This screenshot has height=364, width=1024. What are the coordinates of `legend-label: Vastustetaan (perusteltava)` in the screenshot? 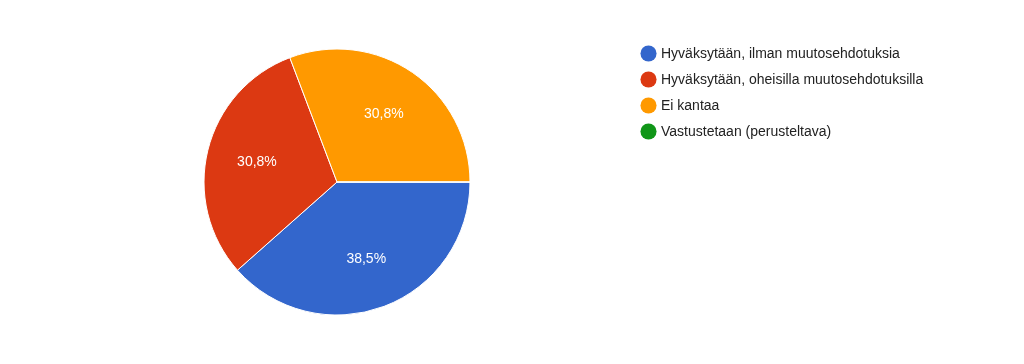 It's located at (746, 130).